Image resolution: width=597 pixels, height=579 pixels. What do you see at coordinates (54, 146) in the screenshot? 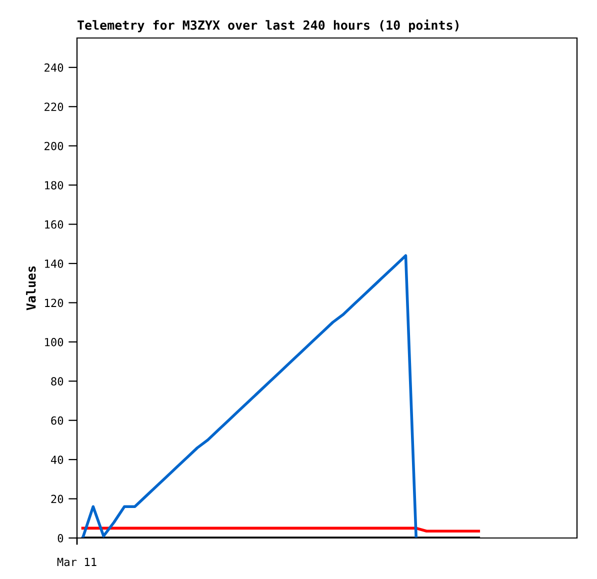
I see `y-tick-label: 200` at bounding box center [54, 146].